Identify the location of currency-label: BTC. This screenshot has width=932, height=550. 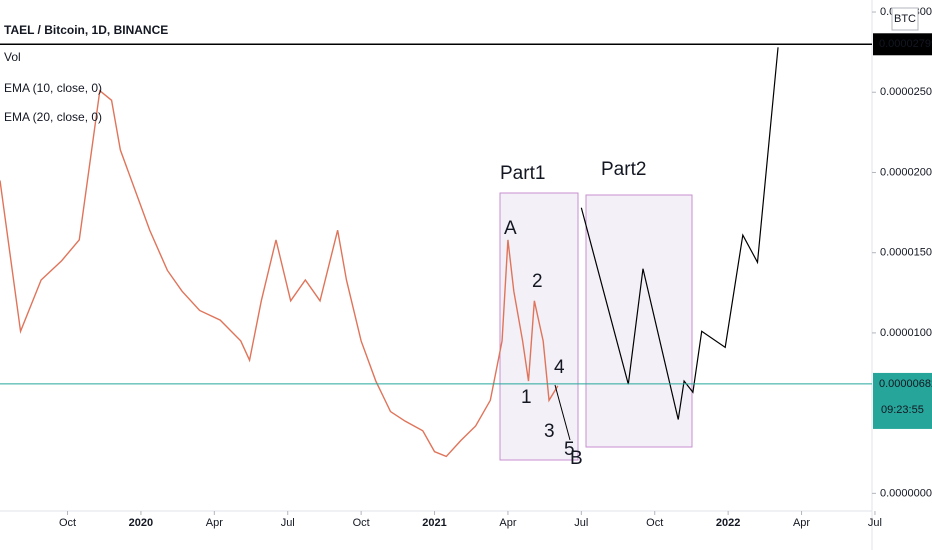
(905, 19).